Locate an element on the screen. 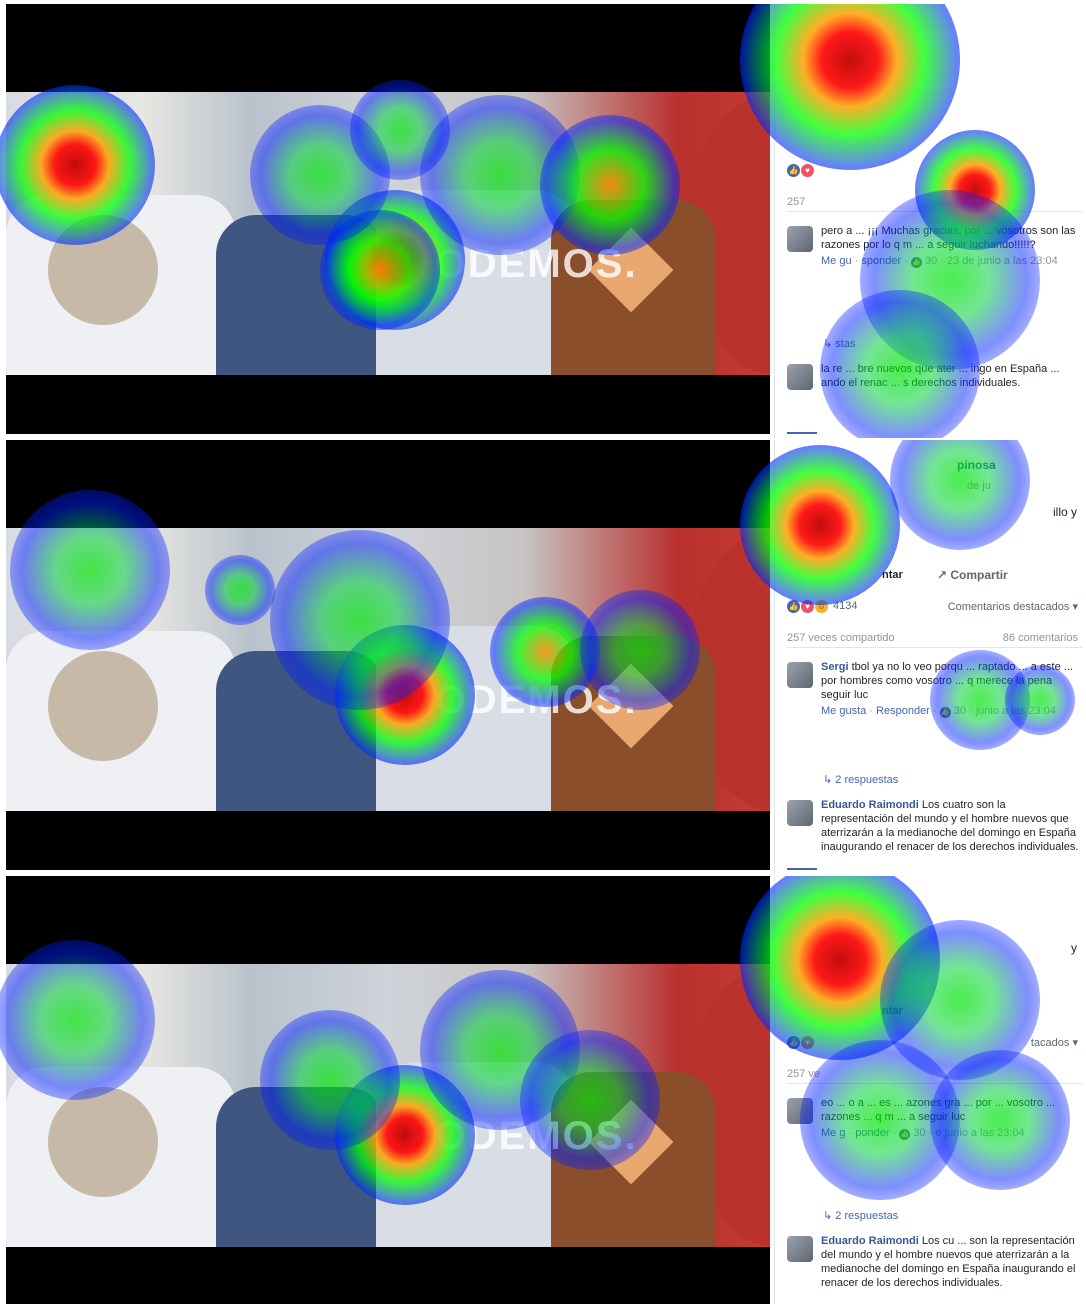 The height and width of the screenshot is (1304, 1086). haha-icon: ☺ is located at coordinates (821, 606).